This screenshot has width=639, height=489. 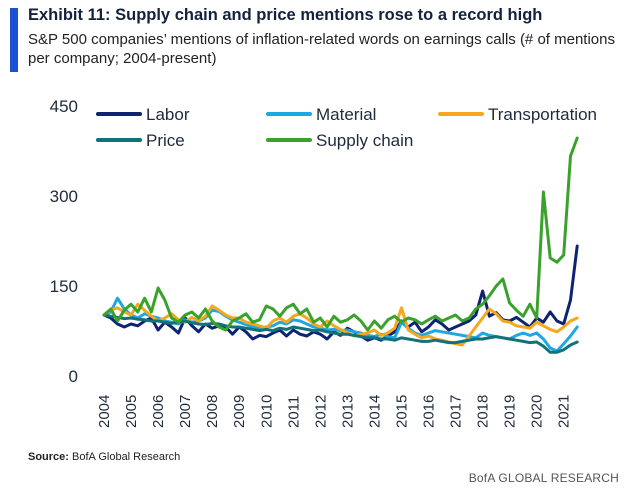 What do you see at coordinates (64, 241) in the screenshot?
I see `y-axis: 0 150 300 450` at bounding box center [64, 241].